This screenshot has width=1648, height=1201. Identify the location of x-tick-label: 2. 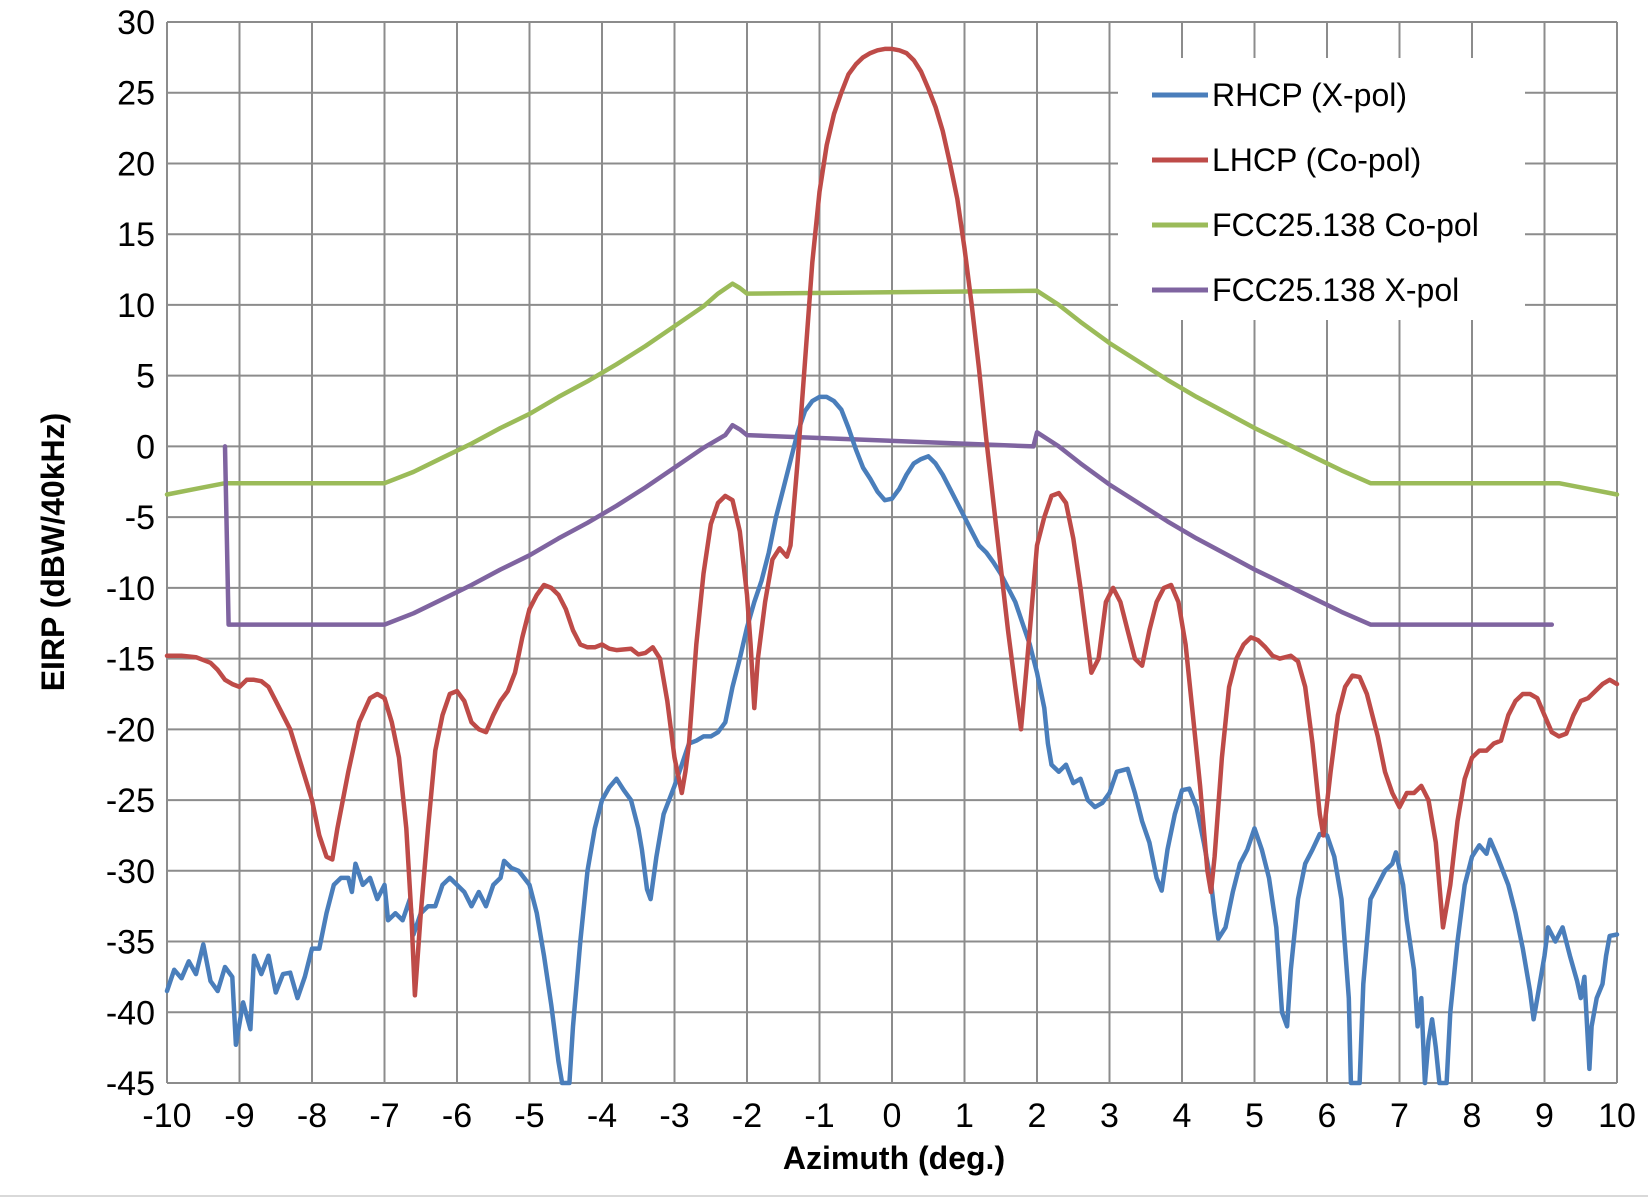
(1037, 1116).